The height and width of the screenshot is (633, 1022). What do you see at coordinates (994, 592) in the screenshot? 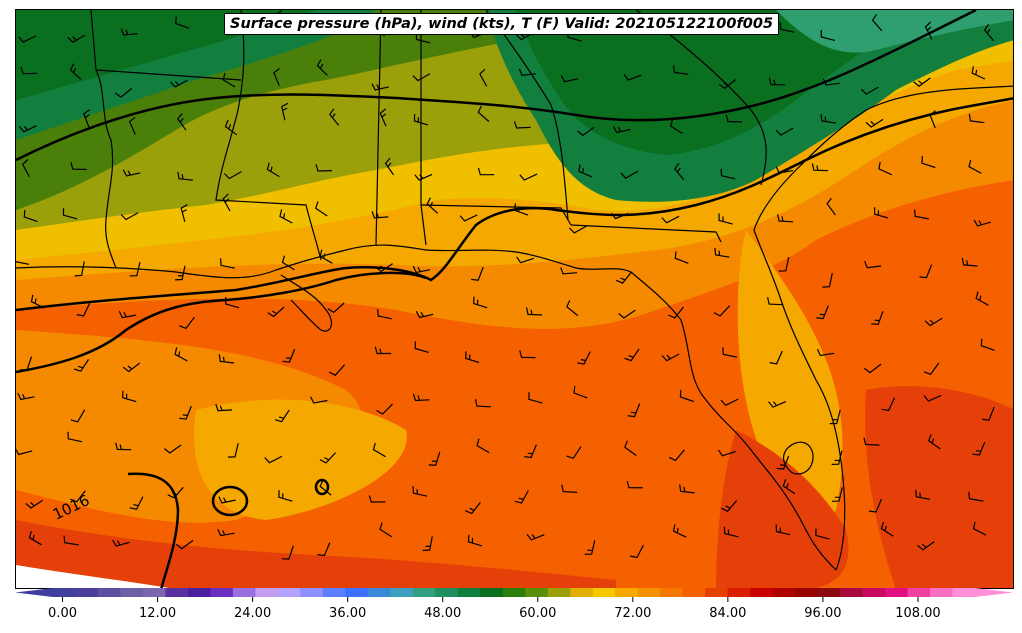
I see `colorbar-extend-high` at bounding box center [994, 592].